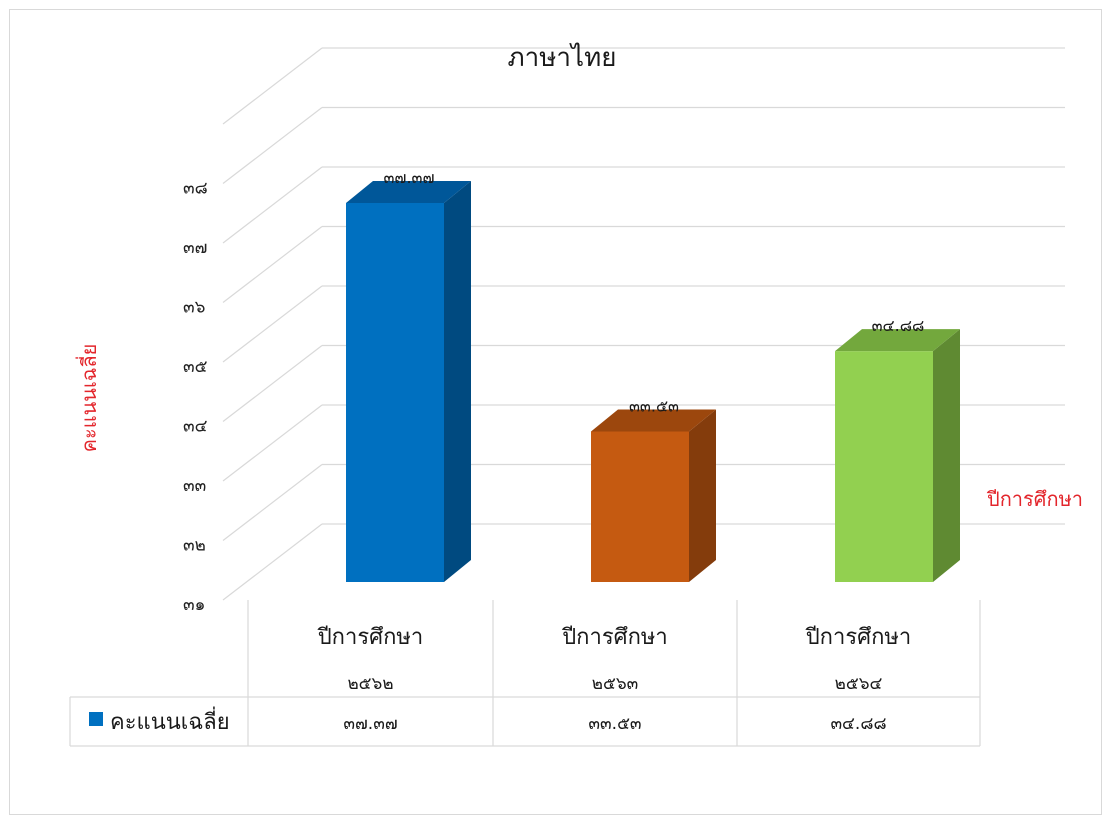 This screenshot has height=823, width=1110. Describe the element at coordinates (194, 605) in the screenshot. I see `y-tick-label: ๓๑` at that location.